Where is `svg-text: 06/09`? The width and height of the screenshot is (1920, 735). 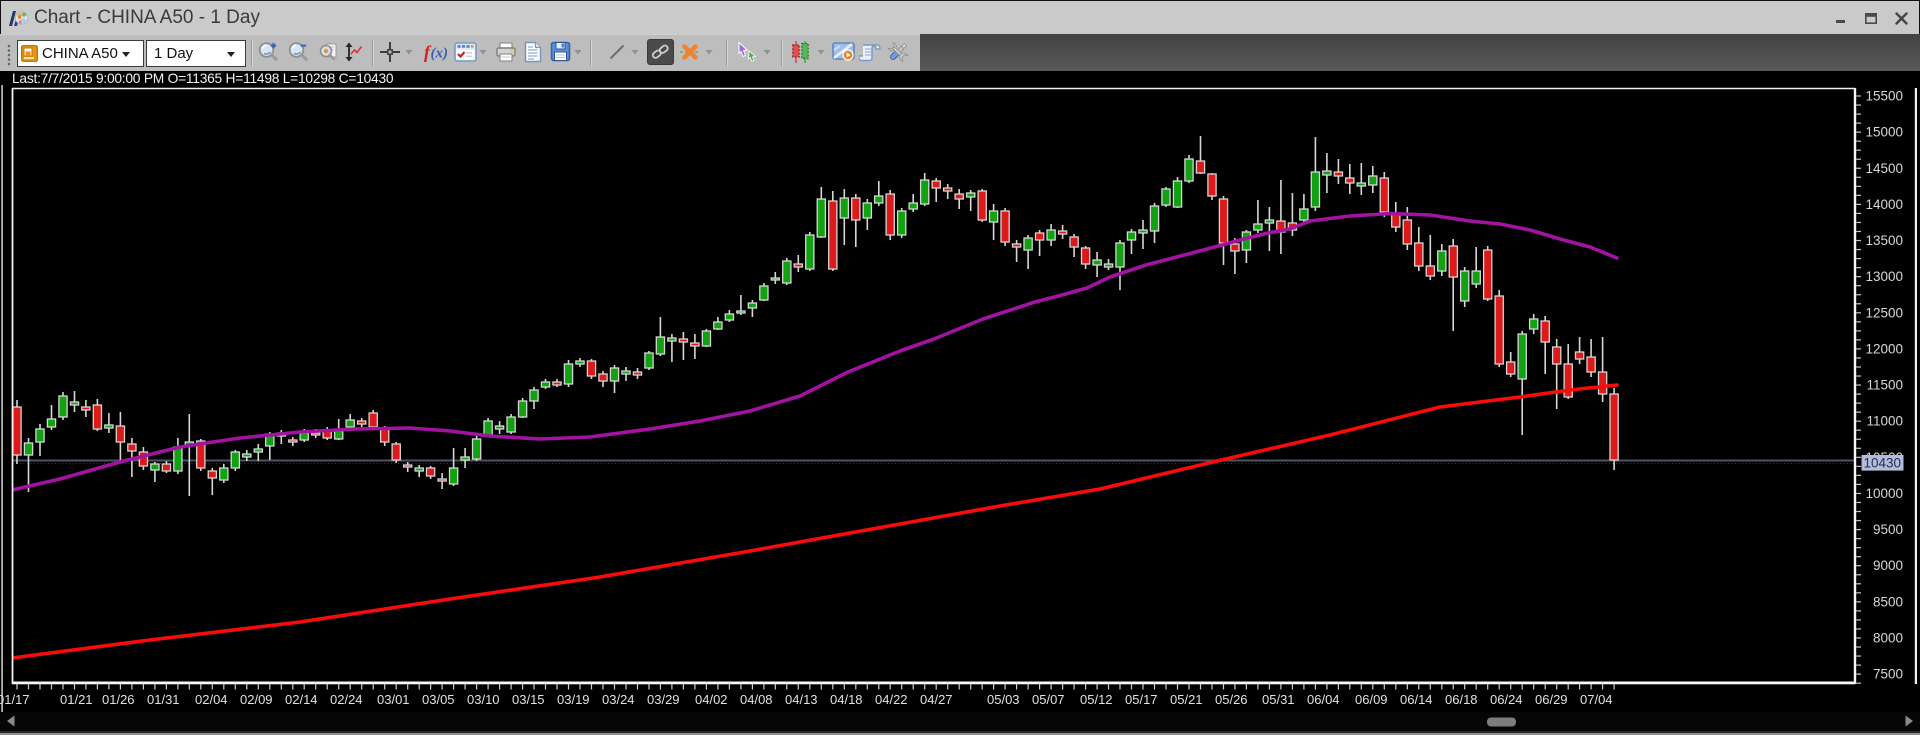
svg-text: 06/09 is located at coordinates (1371, 699).